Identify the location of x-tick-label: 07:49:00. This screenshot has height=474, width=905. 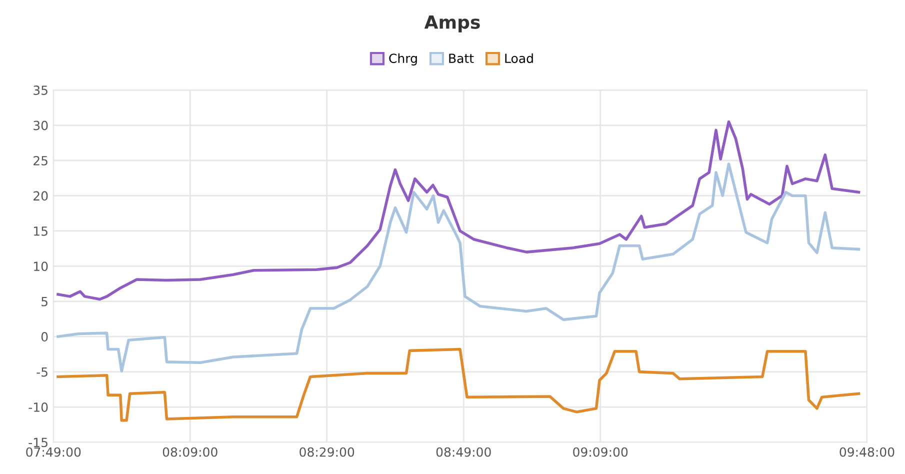
(53, 452).